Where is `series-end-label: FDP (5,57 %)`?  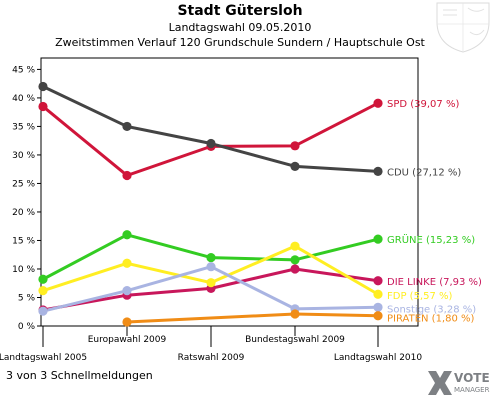 series-end-label: FDP (5,57 %) is located at coordinates (420, 296).